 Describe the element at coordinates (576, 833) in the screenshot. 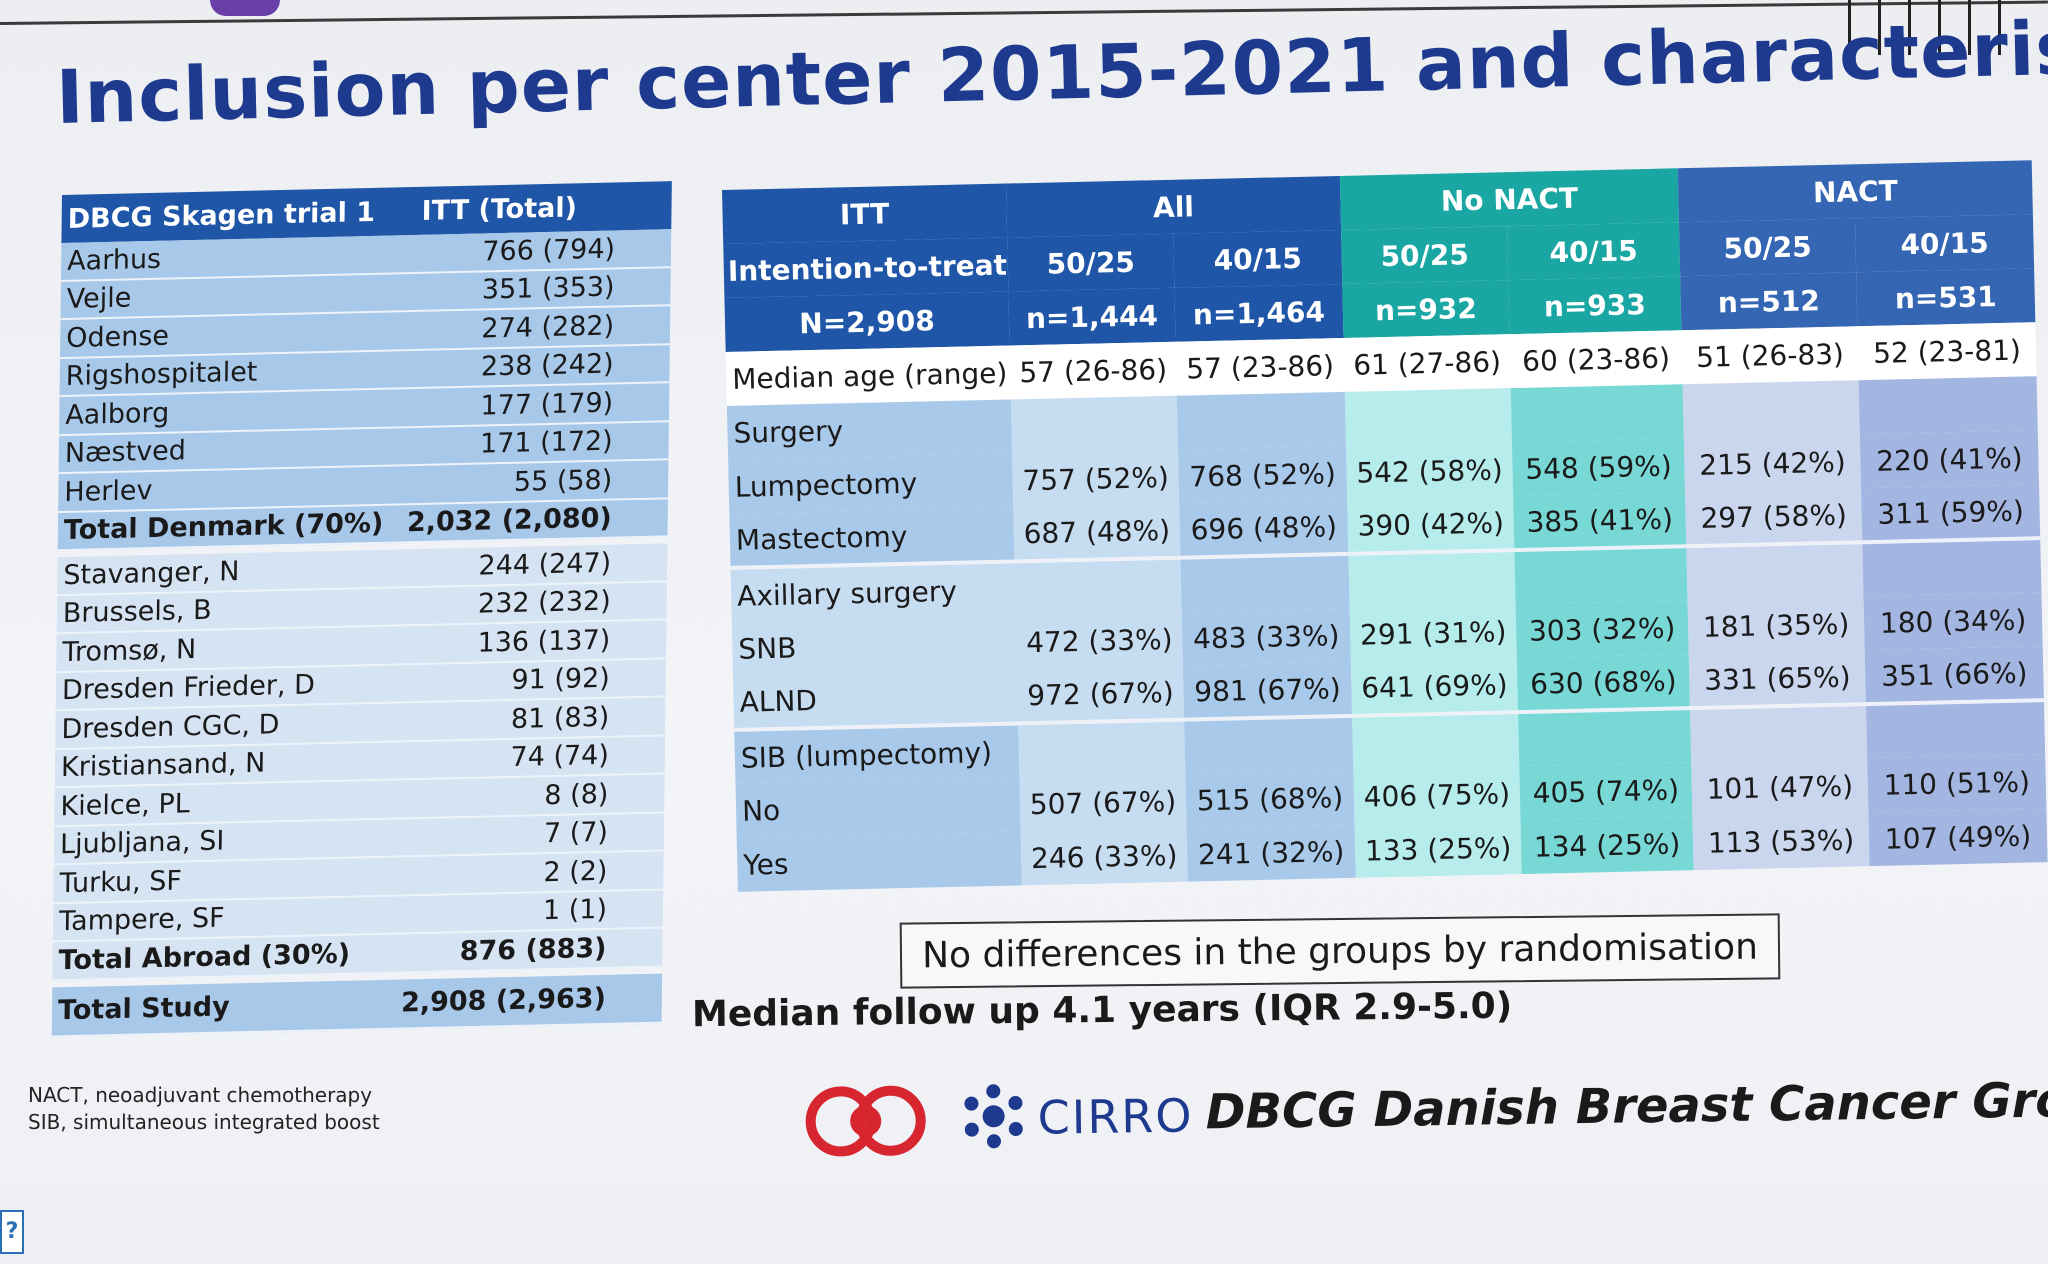

I see `center-value: 7 (7)` at that location.